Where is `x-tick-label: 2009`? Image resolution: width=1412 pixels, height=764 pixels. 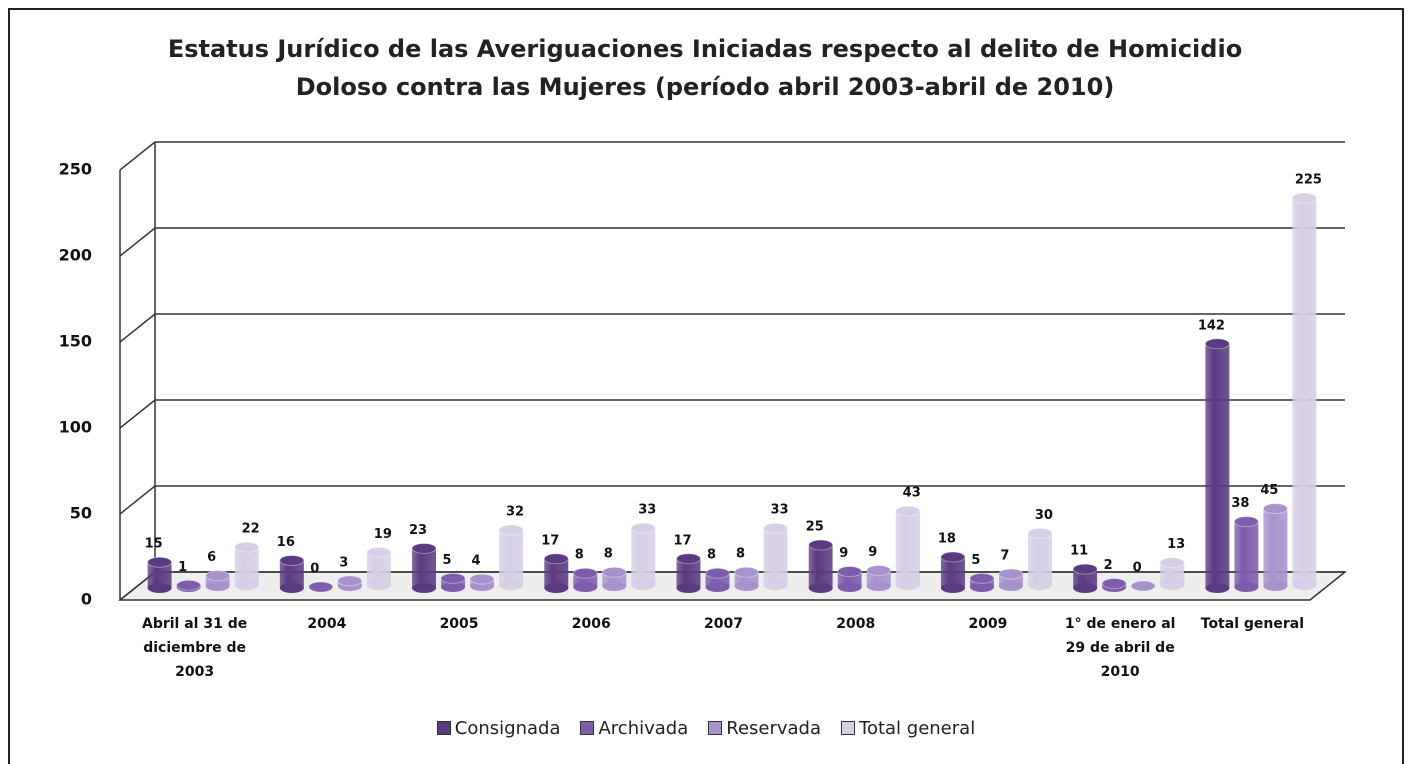
x-tick-label: 2009 is located at coordinates (988, 624).